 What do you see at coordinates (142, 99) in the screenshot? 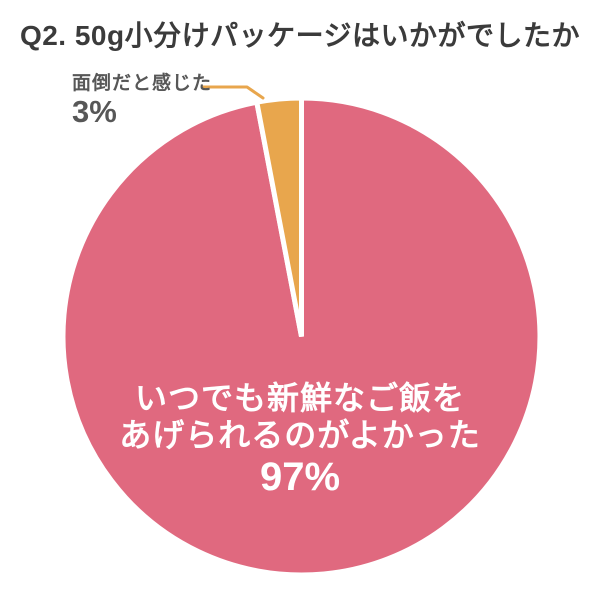
I see `callout-small-slice: 面倒だと感じた 3%` at bounding box center [142, 99].